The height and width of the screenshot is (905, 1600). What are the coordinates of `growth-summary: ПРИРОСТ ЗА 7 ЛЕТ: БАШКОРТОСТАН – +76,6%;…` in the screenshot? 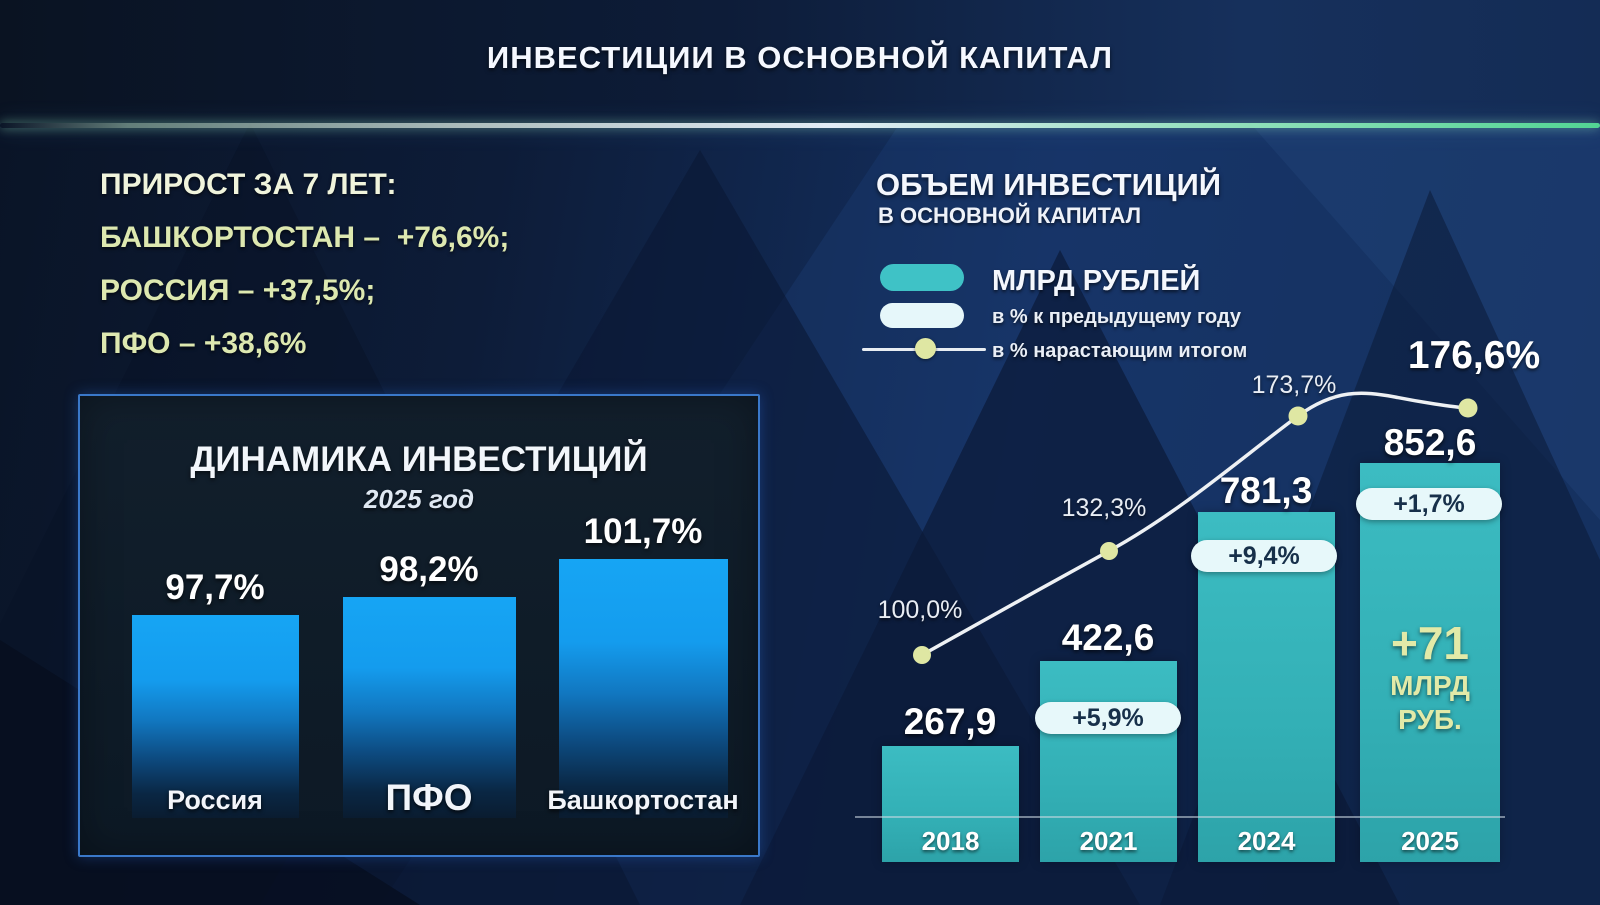 It's located at (410, 264).